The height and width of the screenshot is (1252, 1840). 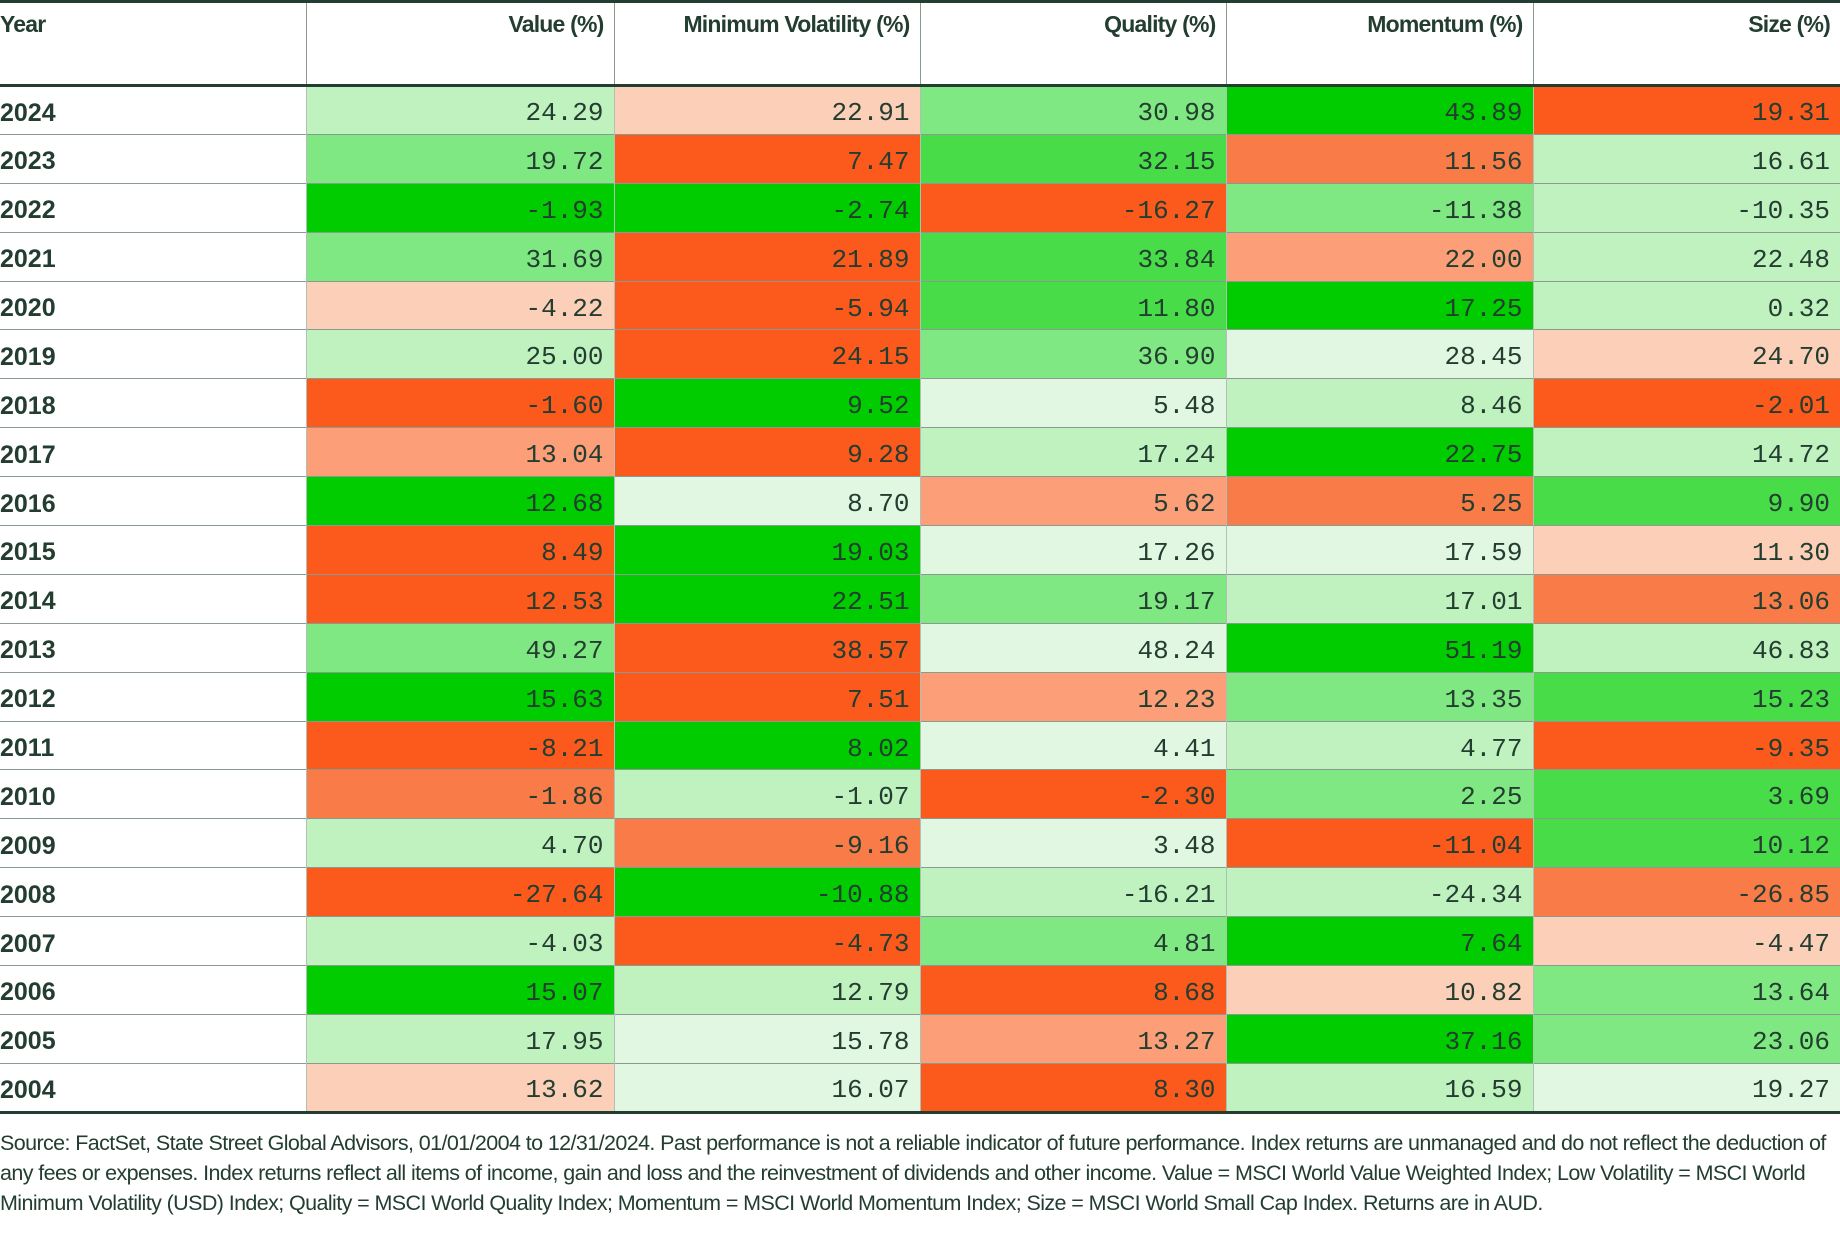 I want to click on year-cell: 2022, so click(x=153, y=208).